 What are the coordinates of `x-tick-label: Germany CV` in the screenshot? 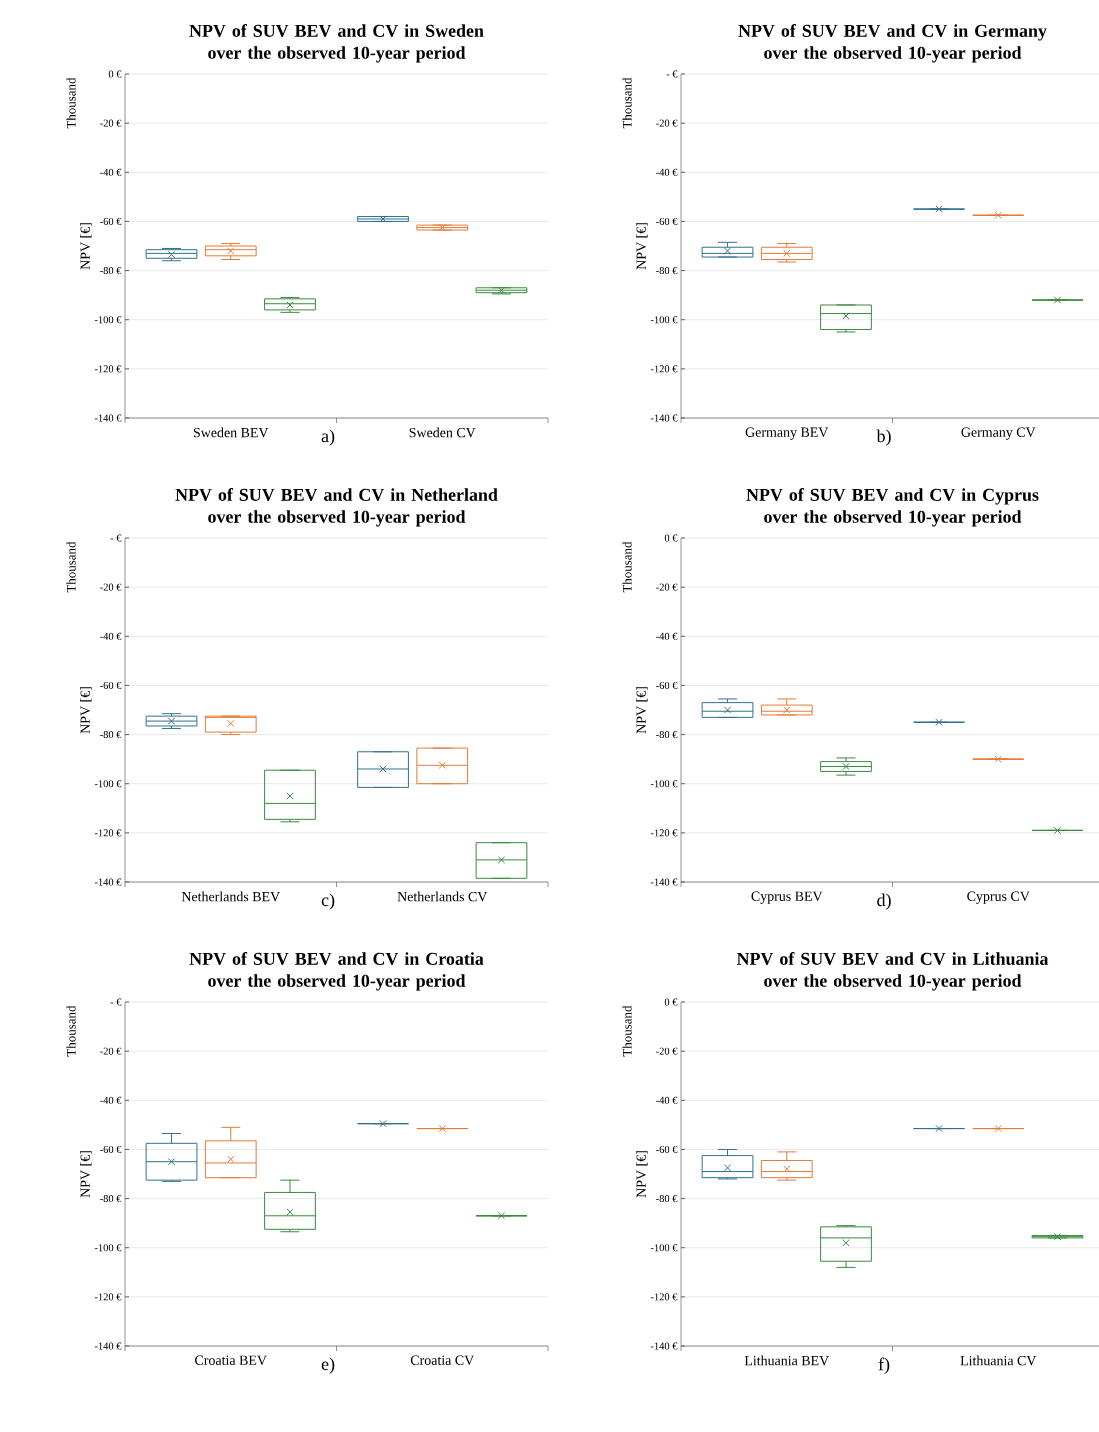 It's located at (998, 433).